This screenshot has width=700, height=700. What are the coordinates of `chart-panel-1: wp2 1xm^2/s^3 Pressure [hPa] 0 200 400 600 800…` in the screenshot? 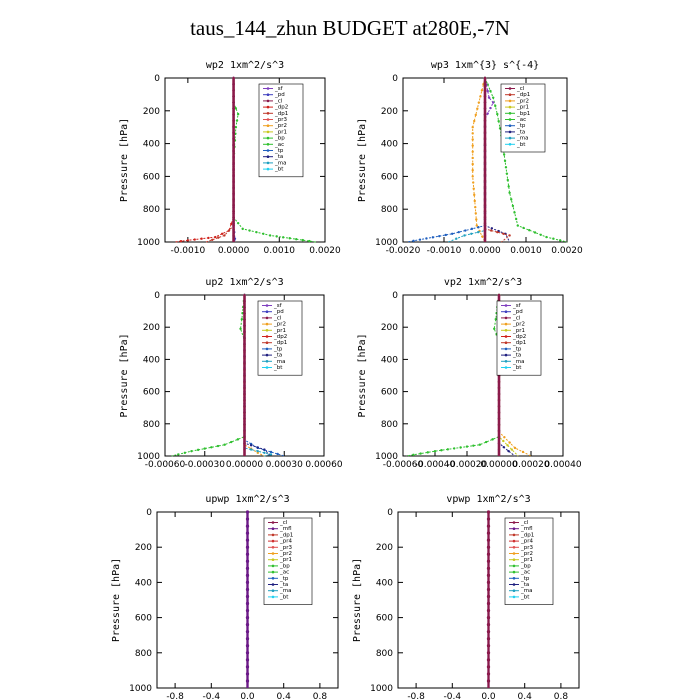 It's located at (230, 158).